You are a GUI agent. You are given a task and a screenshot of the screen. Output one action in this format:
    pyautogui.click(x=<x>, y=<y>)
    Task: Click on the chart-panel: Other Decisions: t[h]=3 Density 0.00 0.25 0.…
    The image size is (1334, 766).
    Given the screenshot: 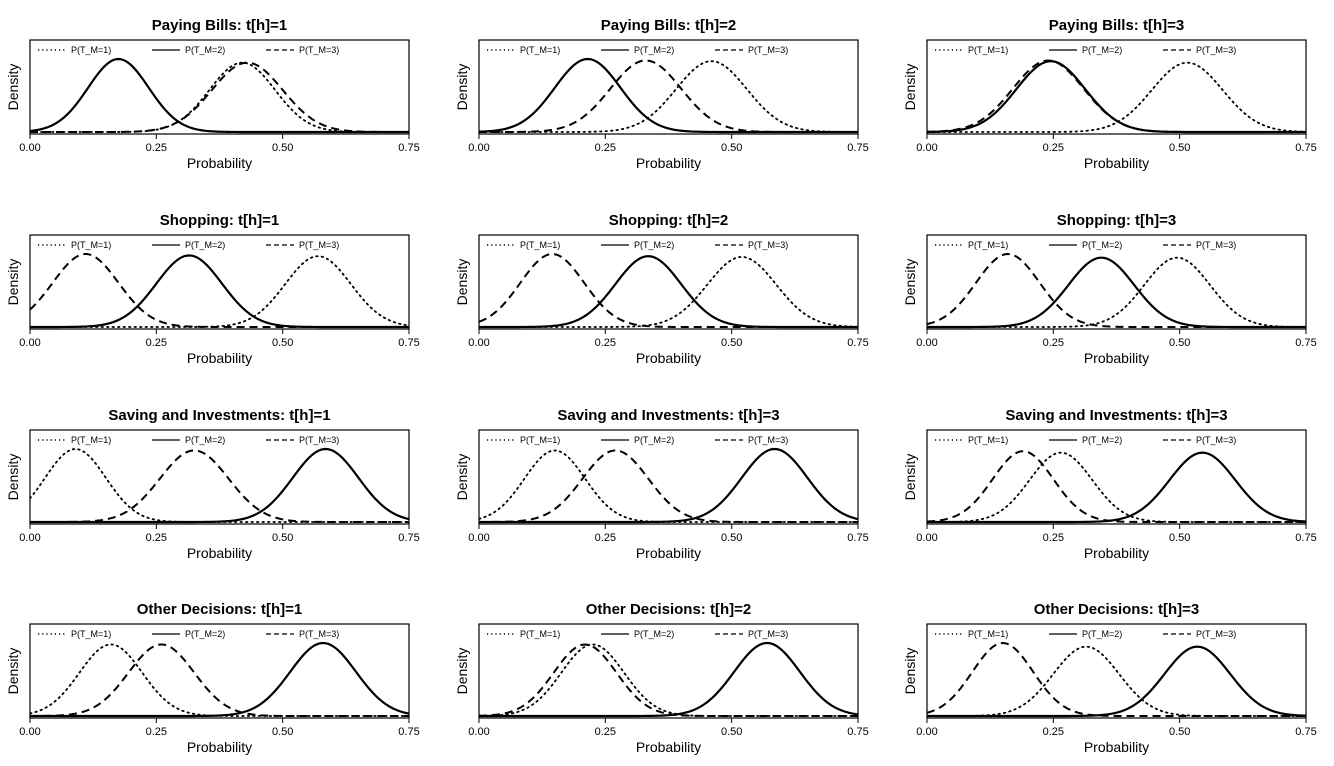 What is the action you would take?
    pyautogui.click(x=1109, y=678)
    